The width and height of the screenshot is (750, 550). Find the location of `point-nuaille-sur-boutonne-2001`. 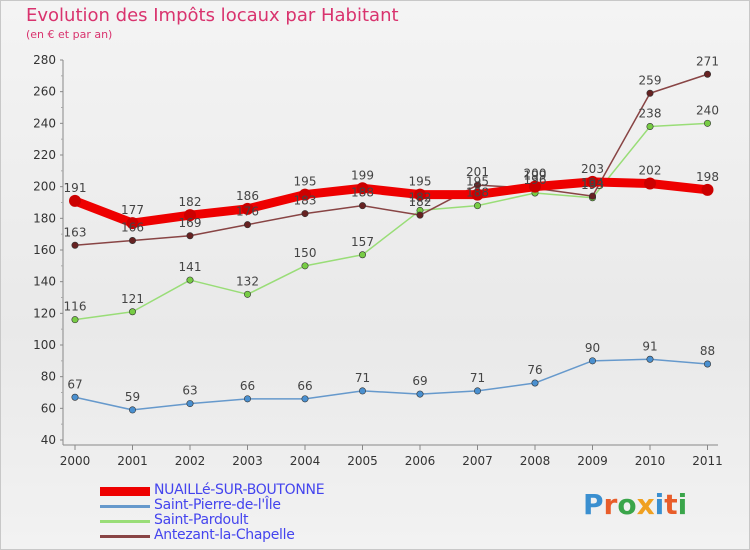

point-nuaille-sur-boutonne-2001 is located at coordinates (132, 223).